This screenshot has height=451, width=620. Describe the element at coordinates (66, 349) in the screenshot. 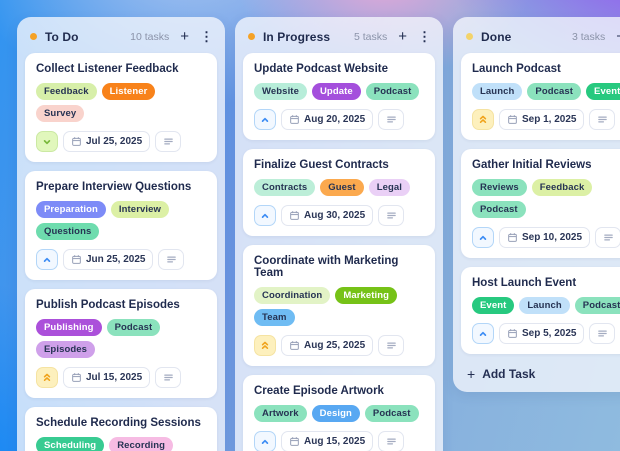

I see `task-tag: Episodes` at that location.